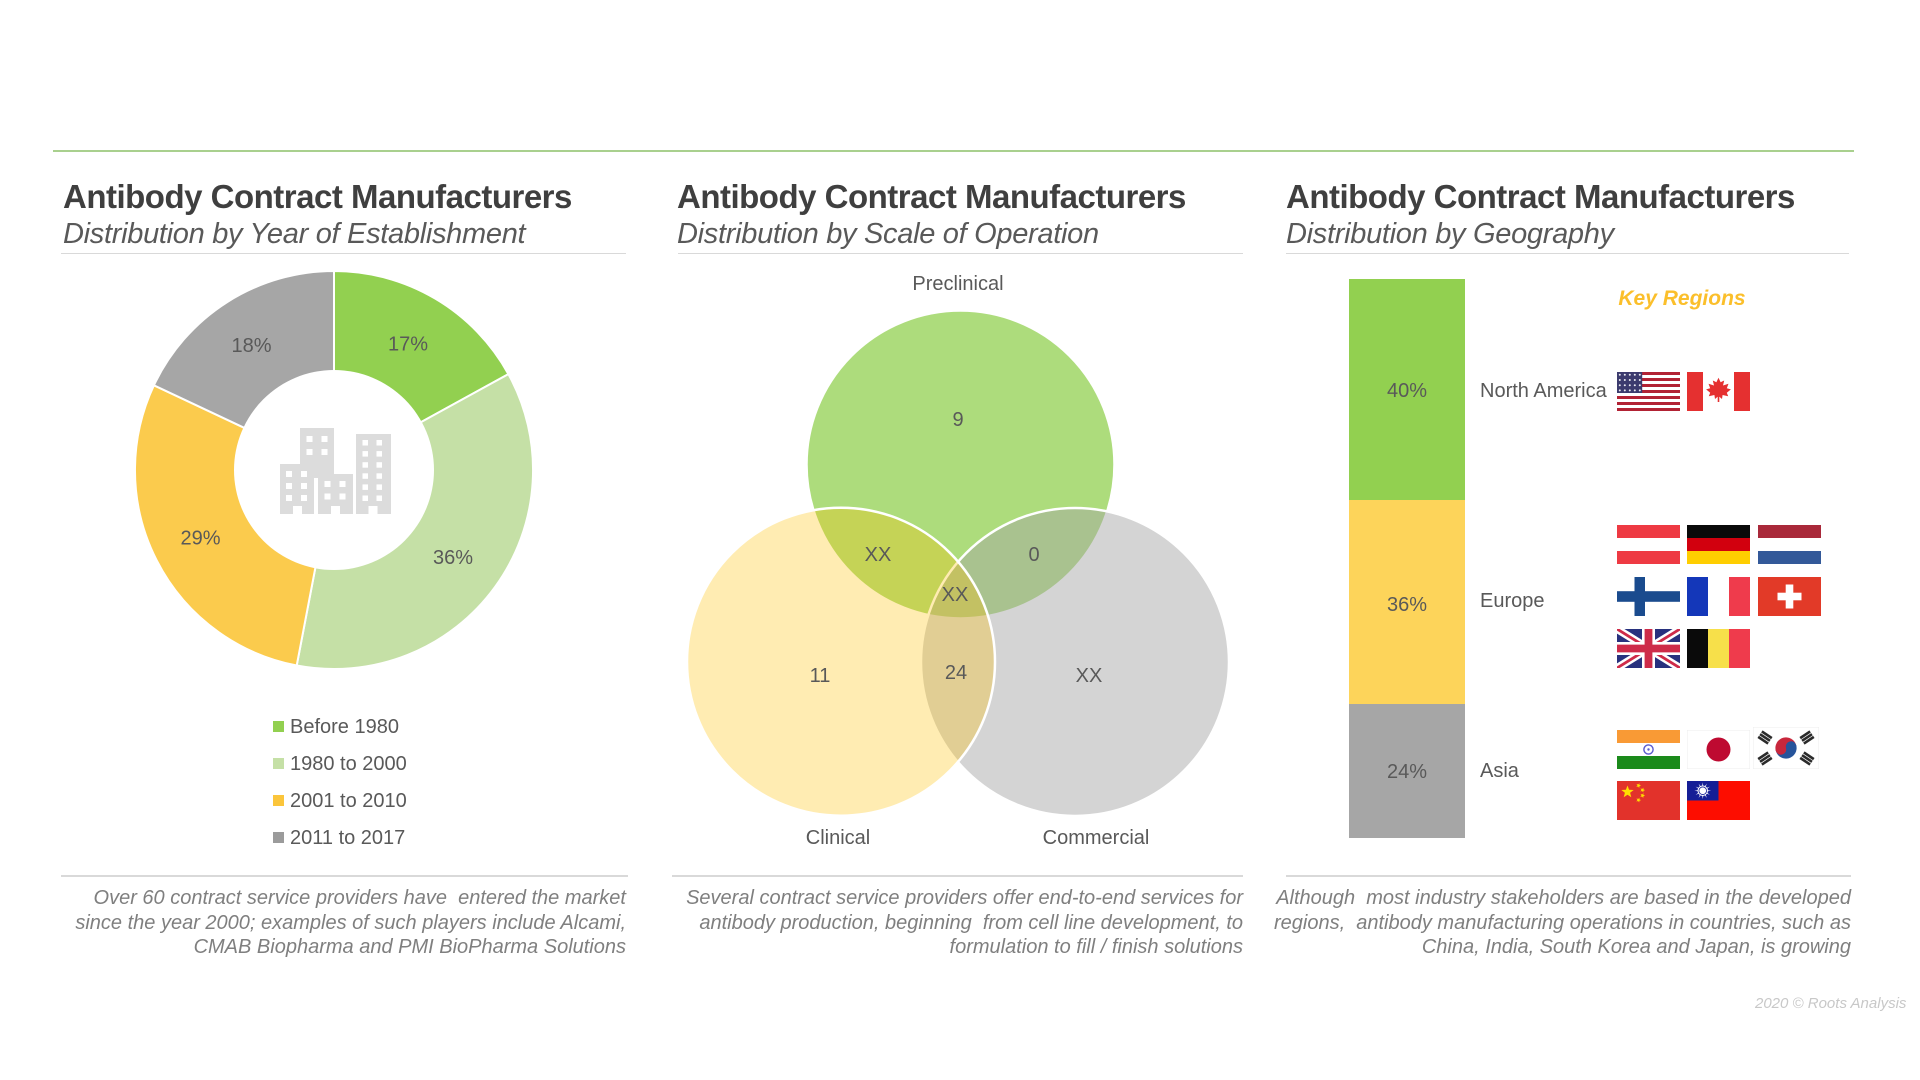  What do you see at coordinates (838, 838) in the screenshot?
I see `svg-text: Clinical` at bounding box center [838, 838].